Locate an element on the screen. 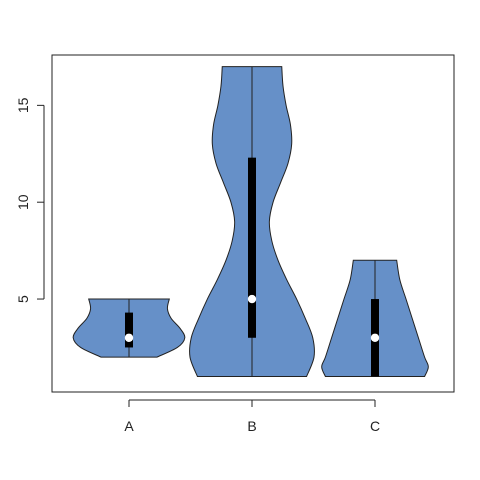  median-point-b is located at coordinates (252, 299).